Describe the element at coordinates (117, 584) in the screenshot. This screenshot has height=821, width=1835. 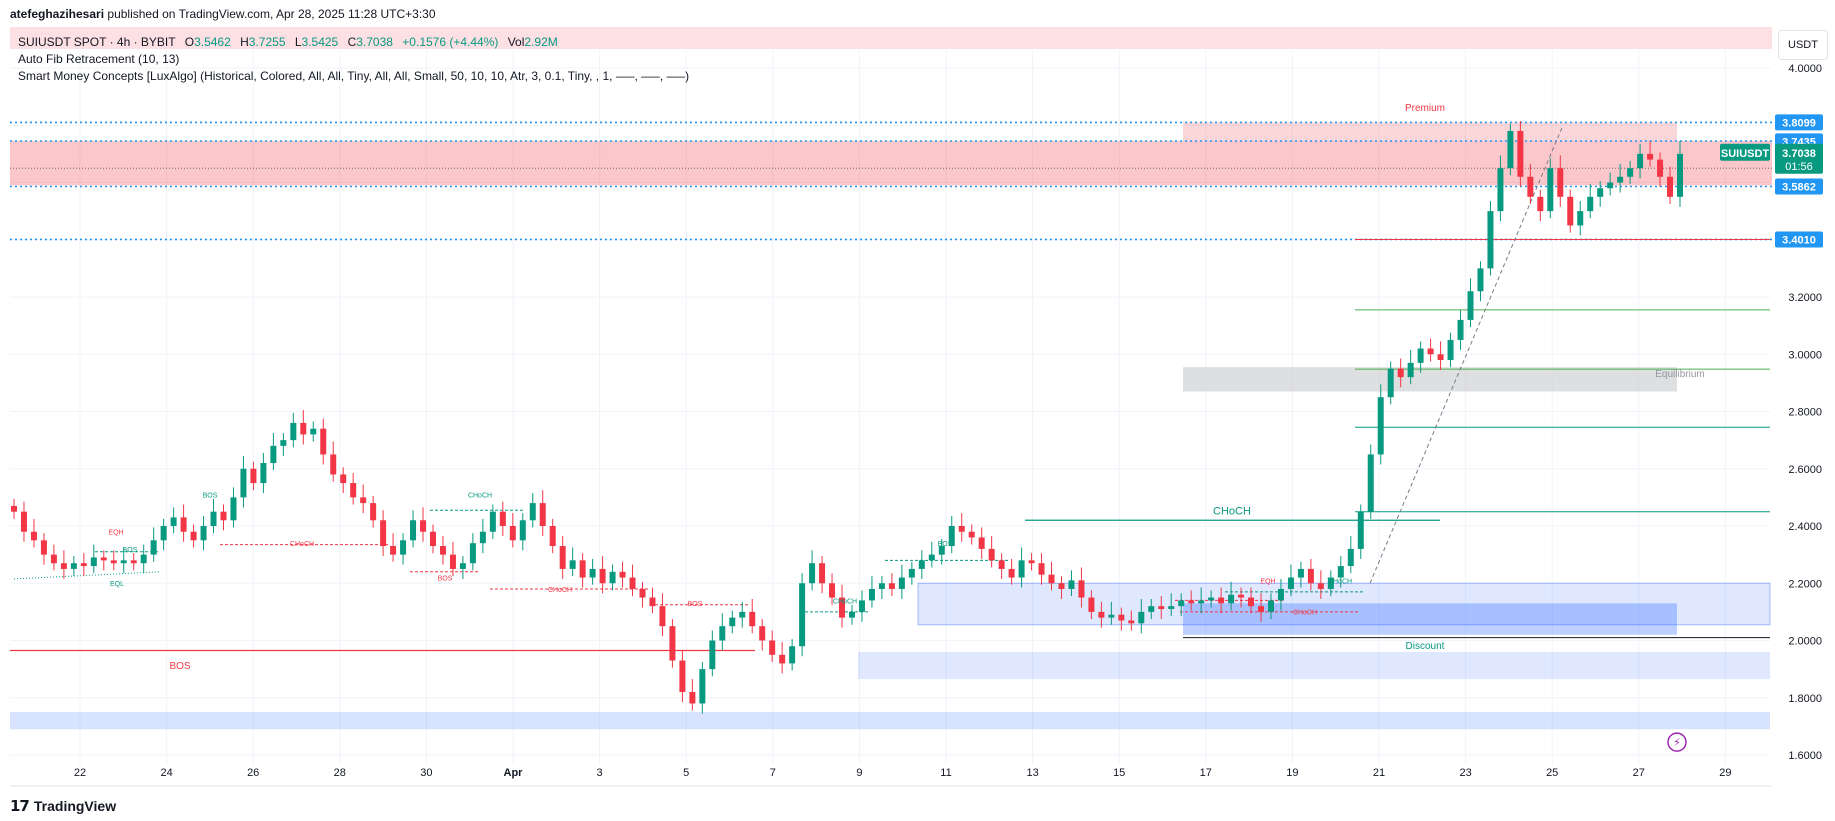
I see `annotation-label: EQL` at that location.